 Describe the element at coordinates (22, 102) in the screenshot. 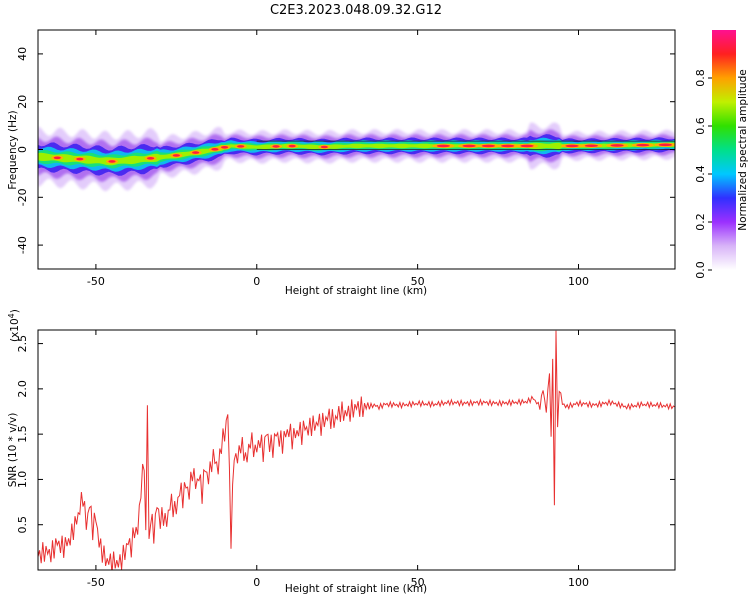

I see `spectrogram-ytick-label: 20` at that location.